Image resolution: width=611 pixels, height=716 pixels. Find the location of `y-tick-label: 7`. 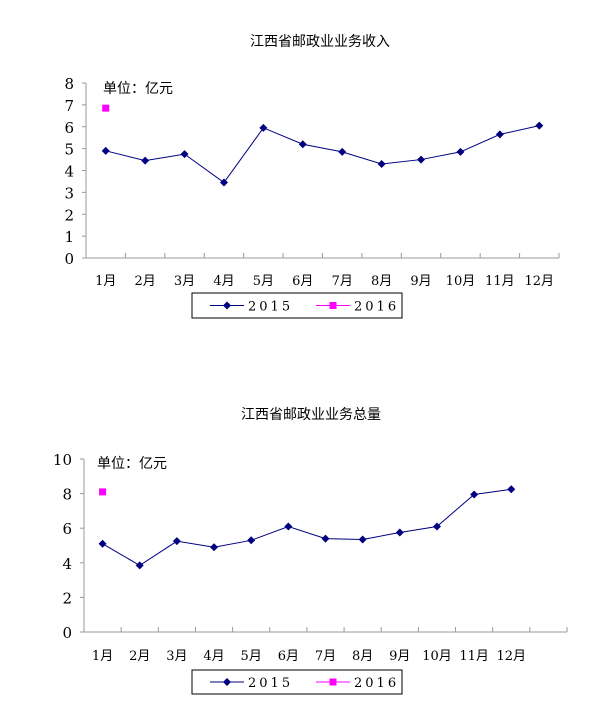

y-tick-label: 7 is located at coordinates (69, 106).